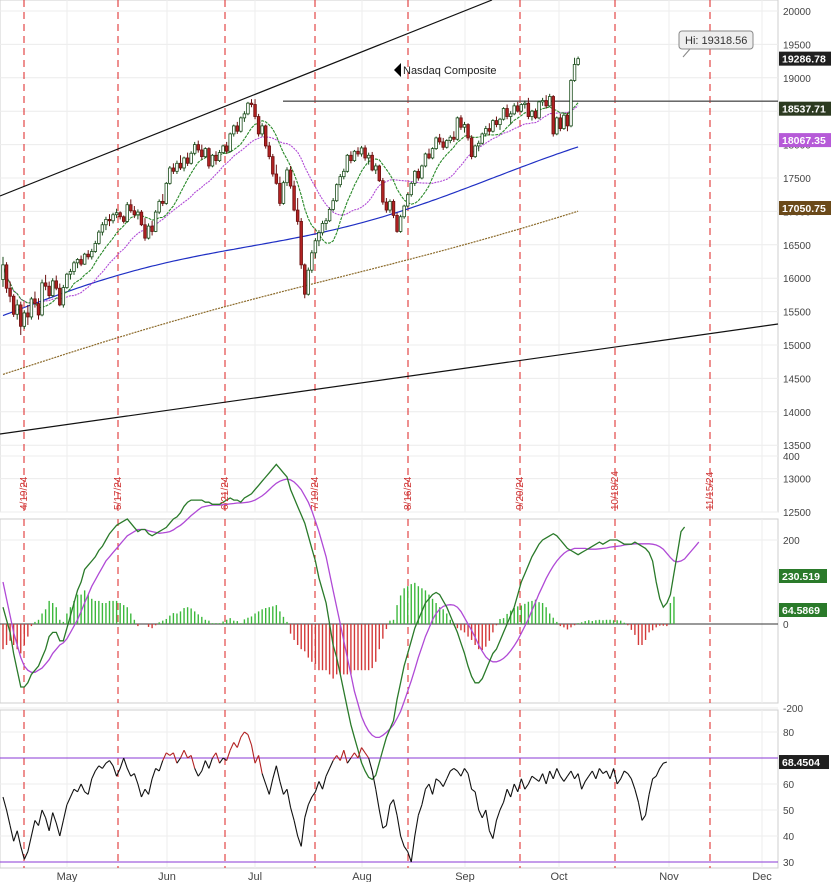  Describe the element at coordinates (408, 493) in the screenshot. I see `date-marker-label: 8/16/24` at that location.